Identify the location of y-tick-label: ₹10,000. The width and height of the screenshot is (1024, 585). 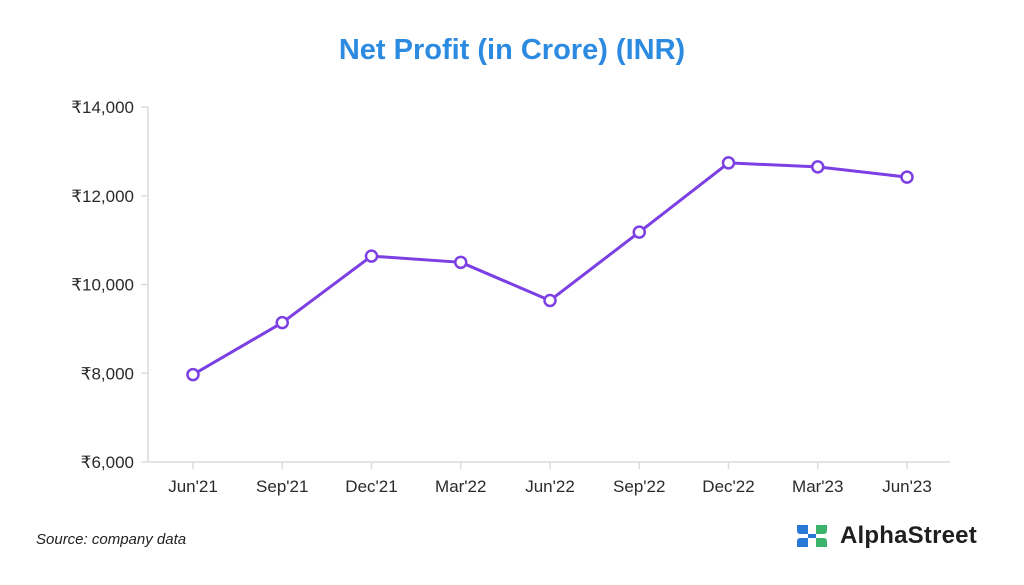
(102, 285).